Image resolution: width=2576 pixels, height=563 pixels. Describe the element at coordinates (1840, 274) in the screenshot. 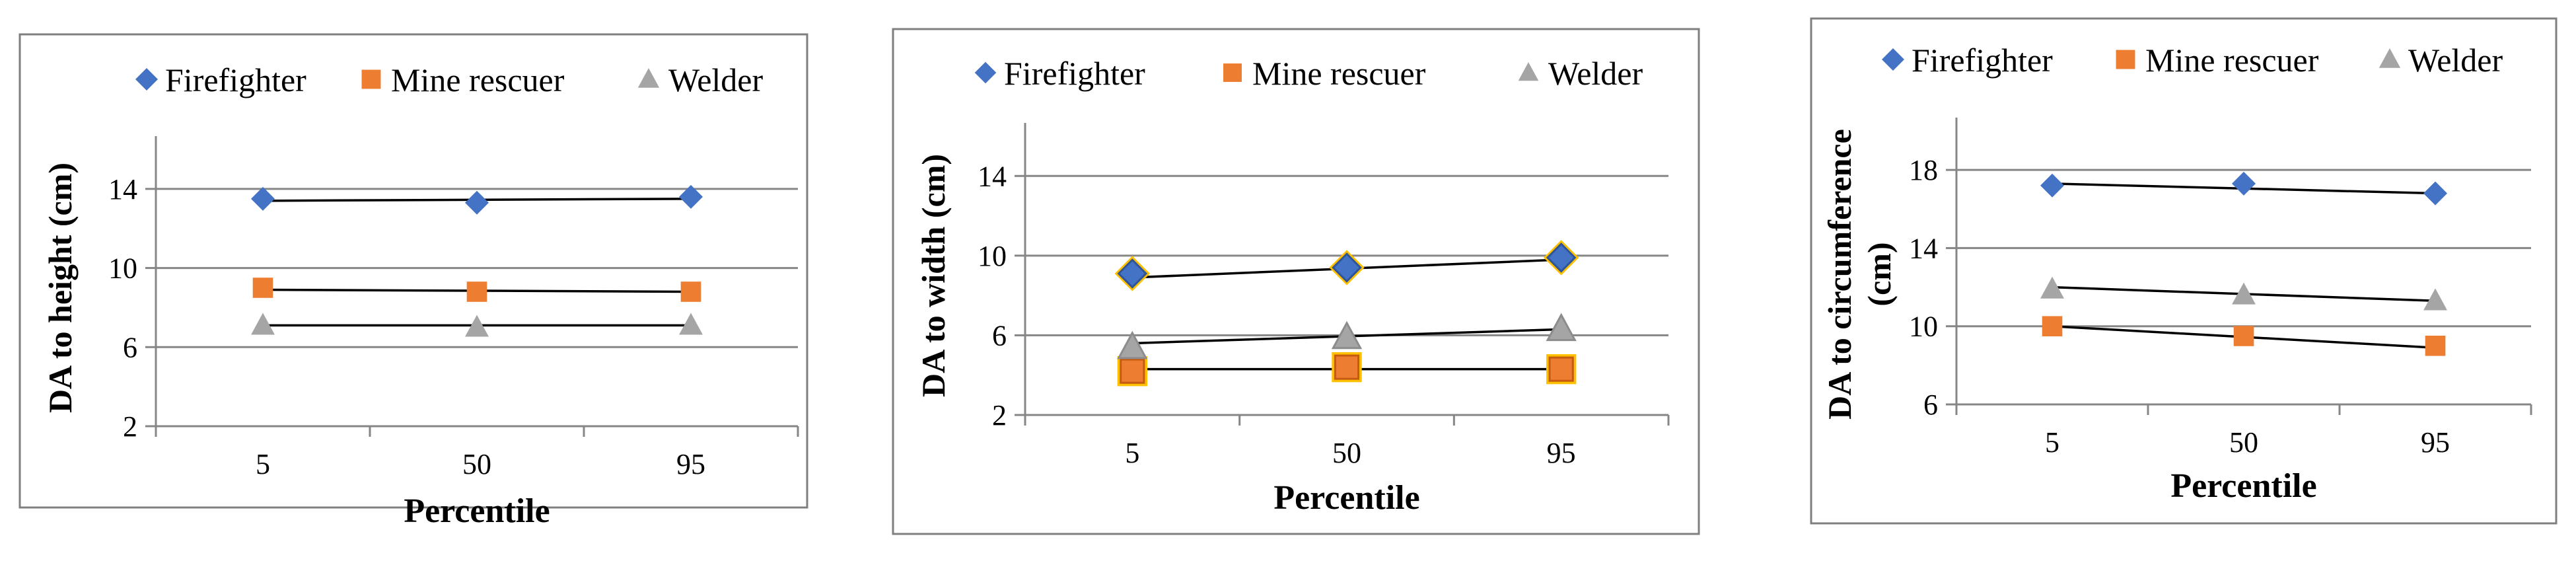

I see `y-axis-title-line-1: DA to circumference` at that location.